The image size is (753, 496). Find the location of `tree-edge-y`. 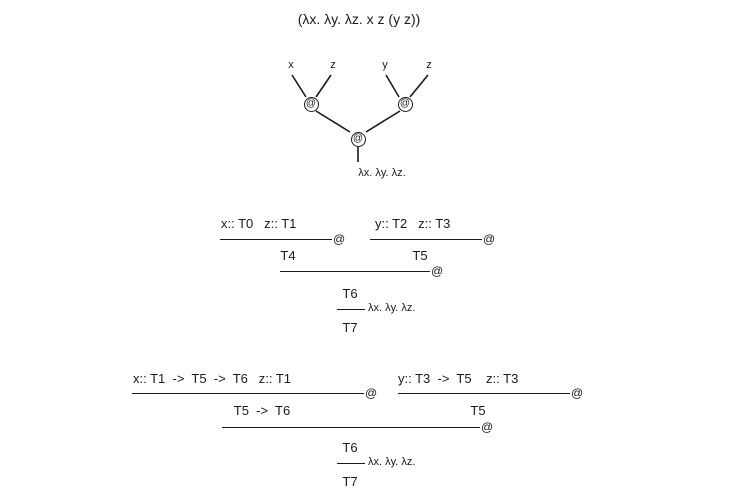

tree-edge-y is located at coordinates (392, 86).